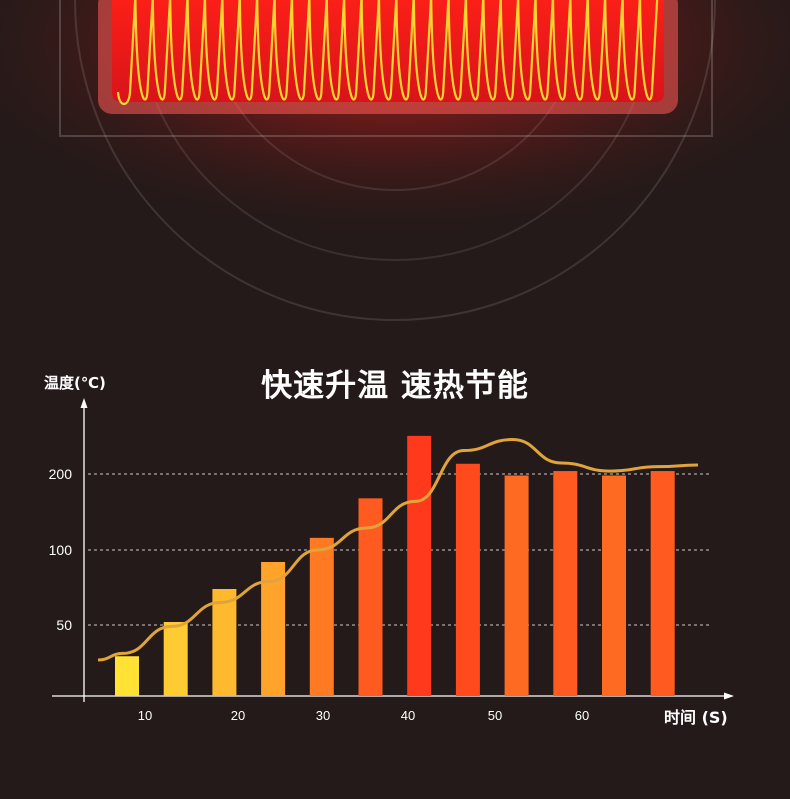 The height and width of the screenshot is (799, 790). Describe the element at coordinates (582, 715) in the screenshot. I see `x-tick-label: 60` at that location.